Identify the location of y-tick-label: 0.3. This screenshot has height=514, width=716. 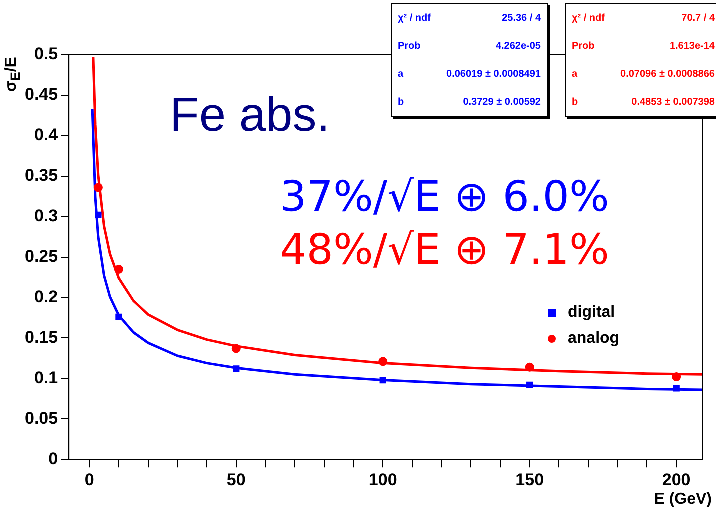
(46, 216).